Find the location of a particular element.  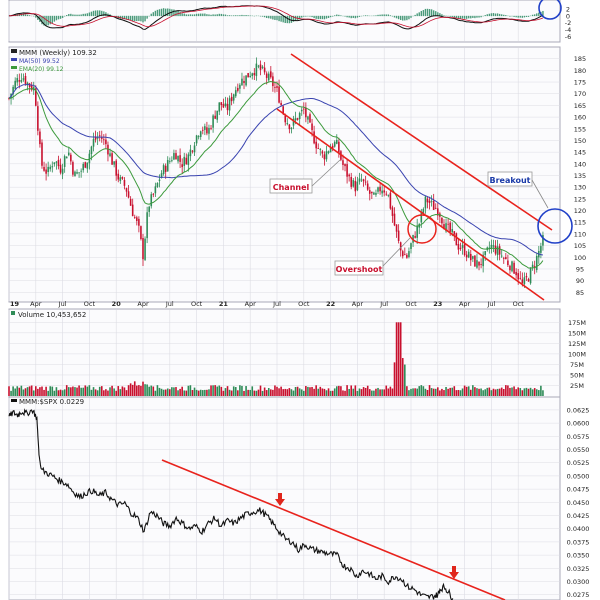

macd-signal-line is located at coordinates (276, 16).